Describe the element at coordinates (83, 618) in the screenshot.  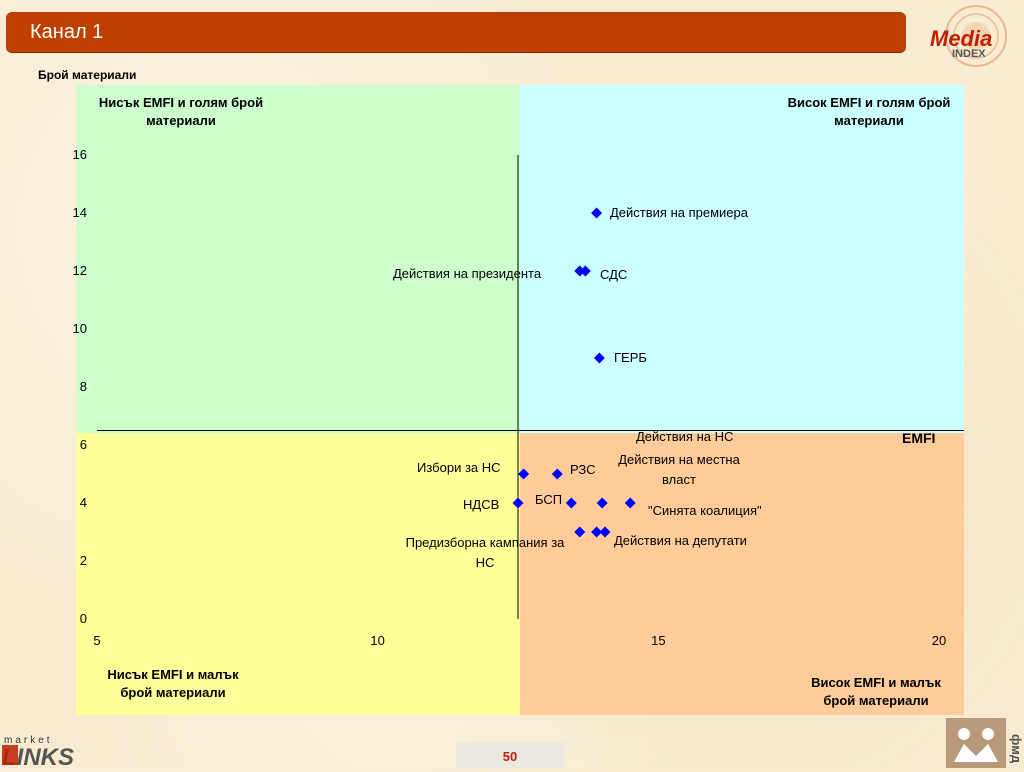
I see `y-tick-label: 0` at that location.